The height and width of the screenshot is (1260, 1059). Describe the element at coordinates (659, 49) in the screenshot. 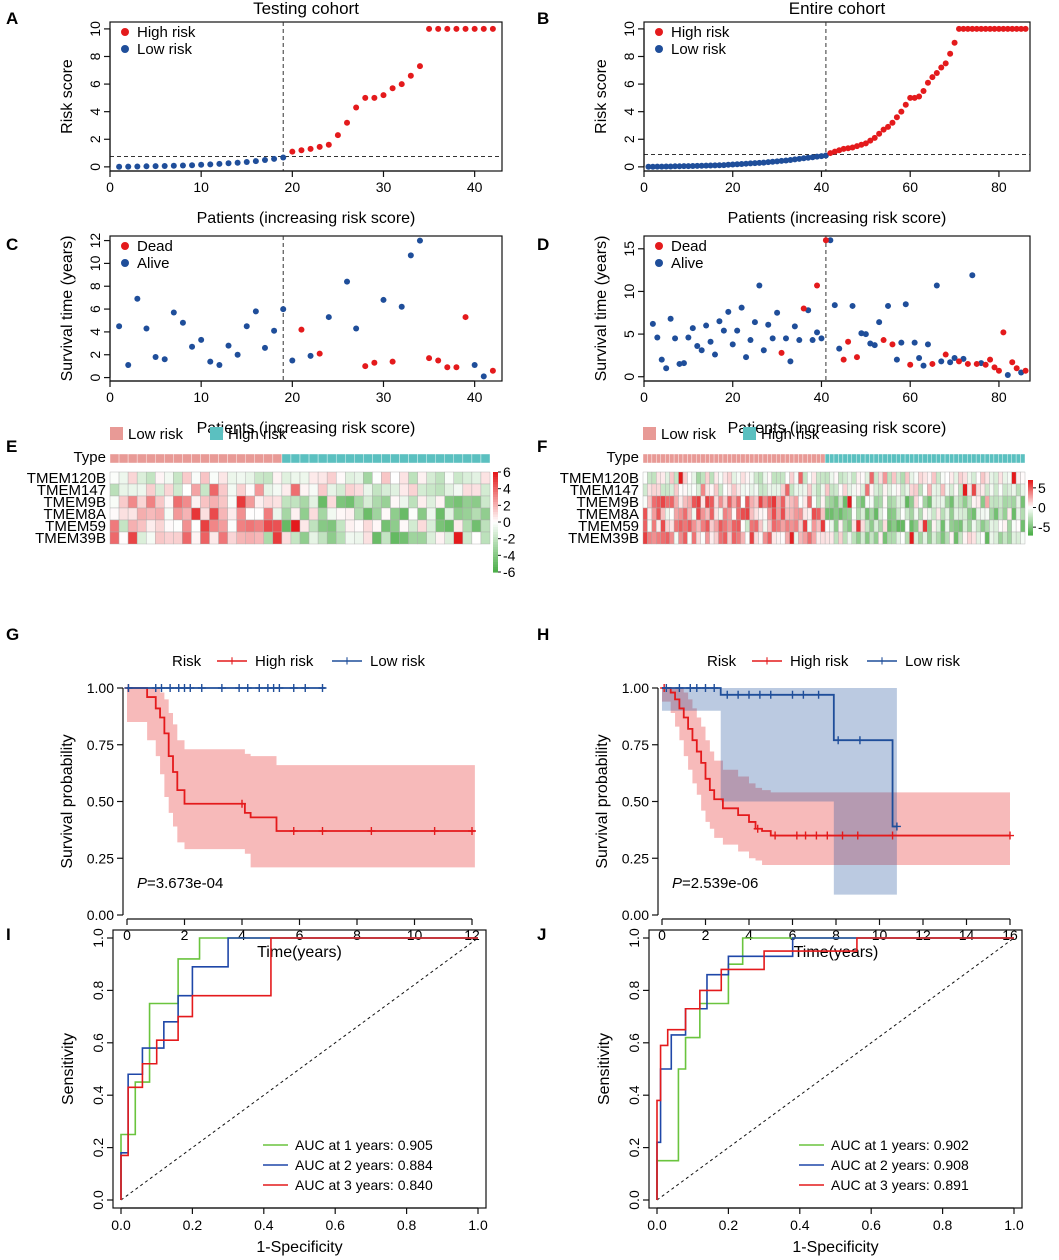

I see `legend-marker` at that location.